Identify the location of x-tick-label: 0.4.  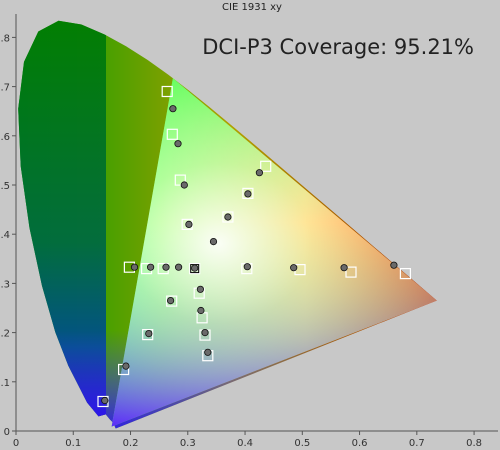
(245, 443).